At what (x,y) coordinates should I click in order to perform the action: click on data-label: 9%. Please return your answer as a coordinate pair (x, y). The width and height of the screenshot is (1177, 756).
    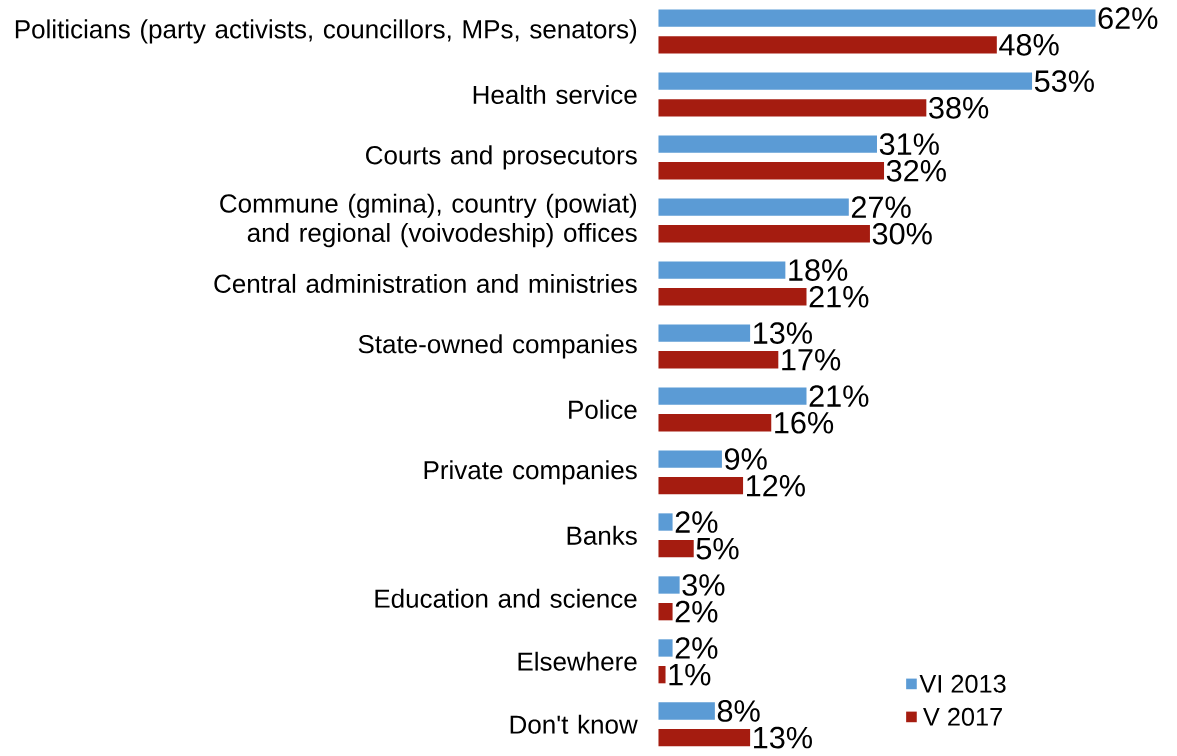
    Looking at the image, I should click on (745, 459).